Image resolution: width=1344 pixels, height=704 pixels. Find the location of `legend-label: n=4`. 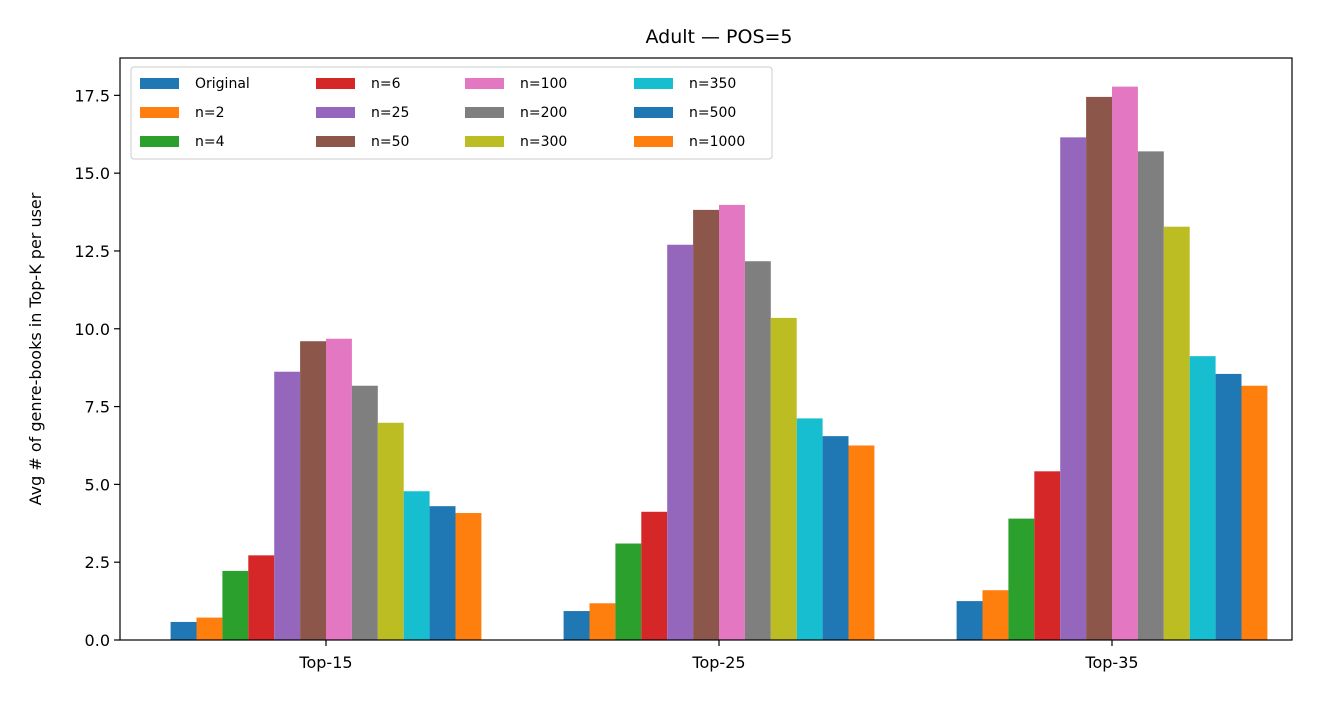

legend-label: n=4 is located at coordinates (210, 142).